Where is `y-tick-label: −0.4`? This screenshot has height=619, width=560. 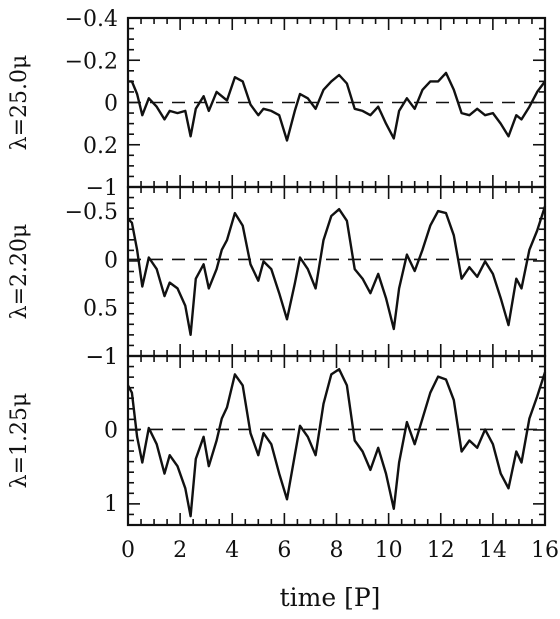 y-tick-label: −0.4 is located at coordinates (91, 19).